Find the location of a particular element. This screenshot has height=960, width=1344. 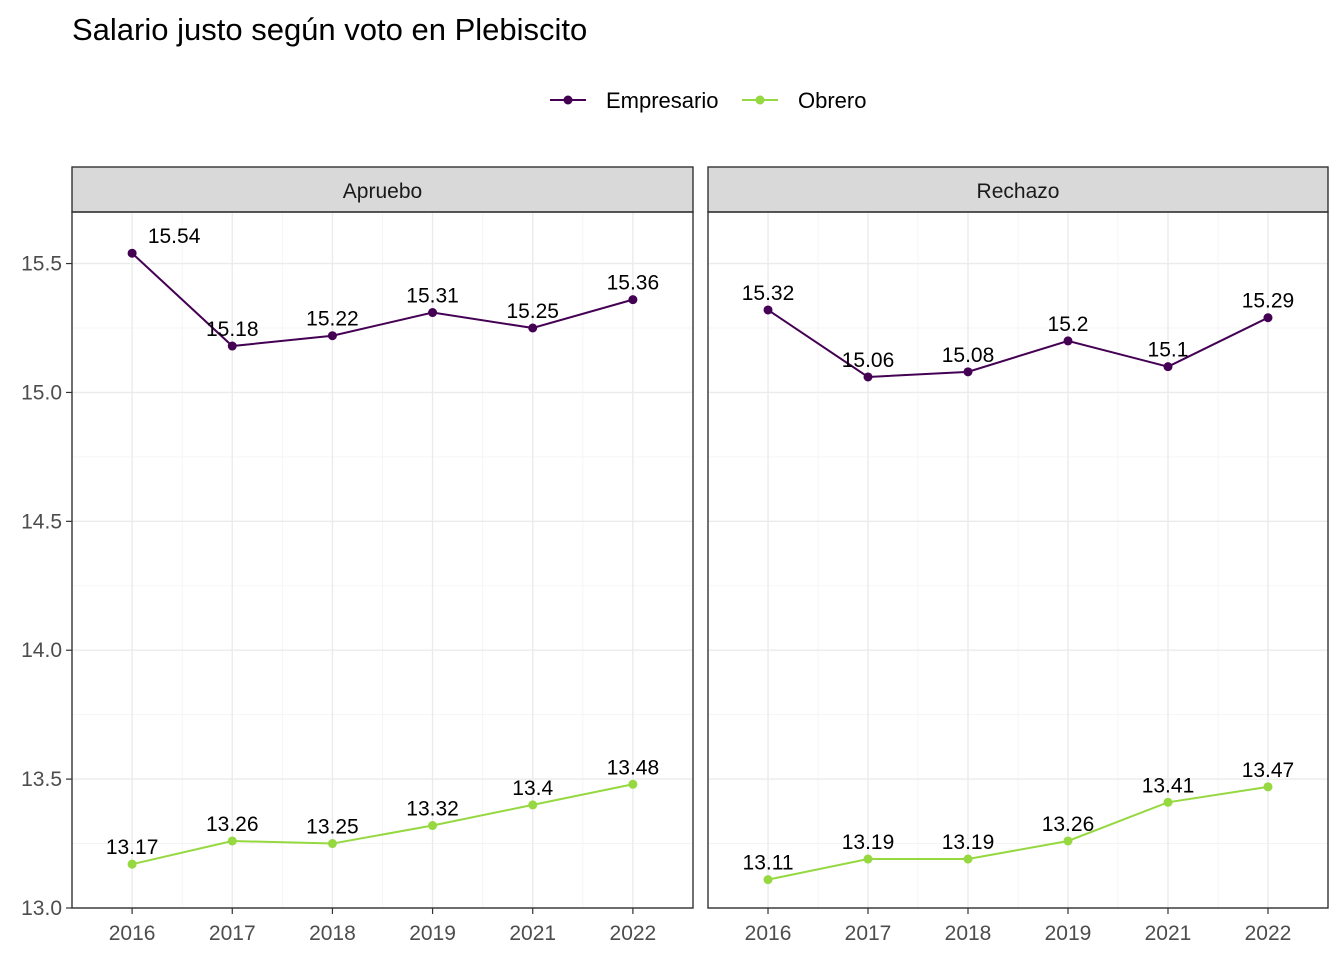

legend: Empresario Obrero is located at coordinates (708, 100).